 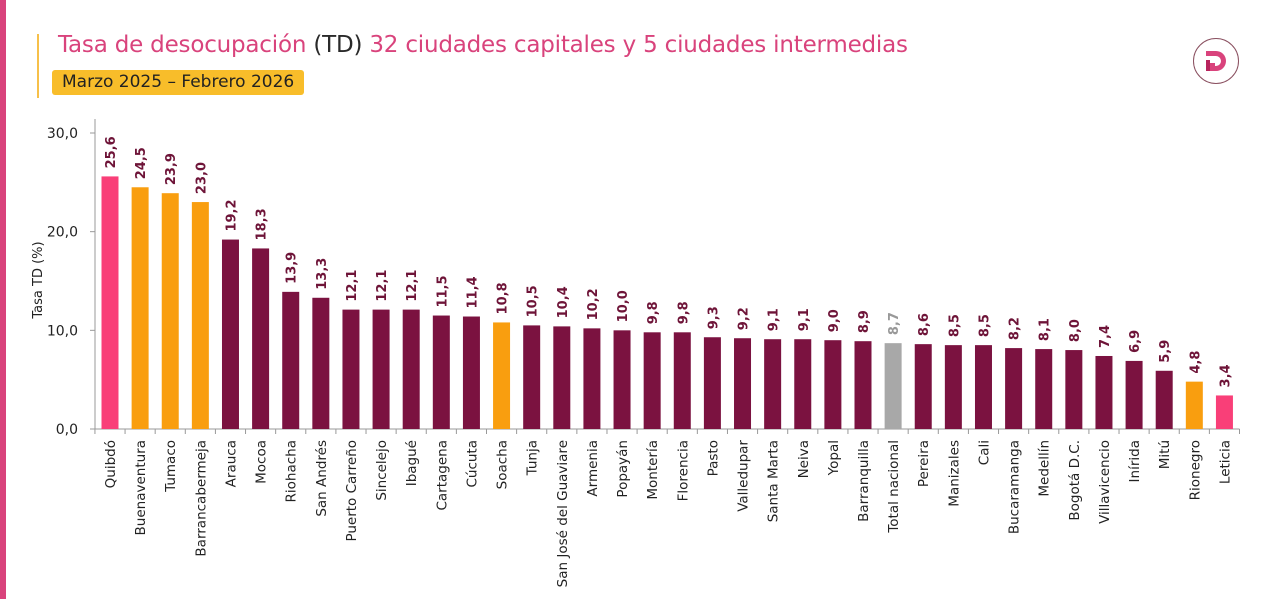 I want to click on category-label: Leticia, so click(x=1225, y=462).